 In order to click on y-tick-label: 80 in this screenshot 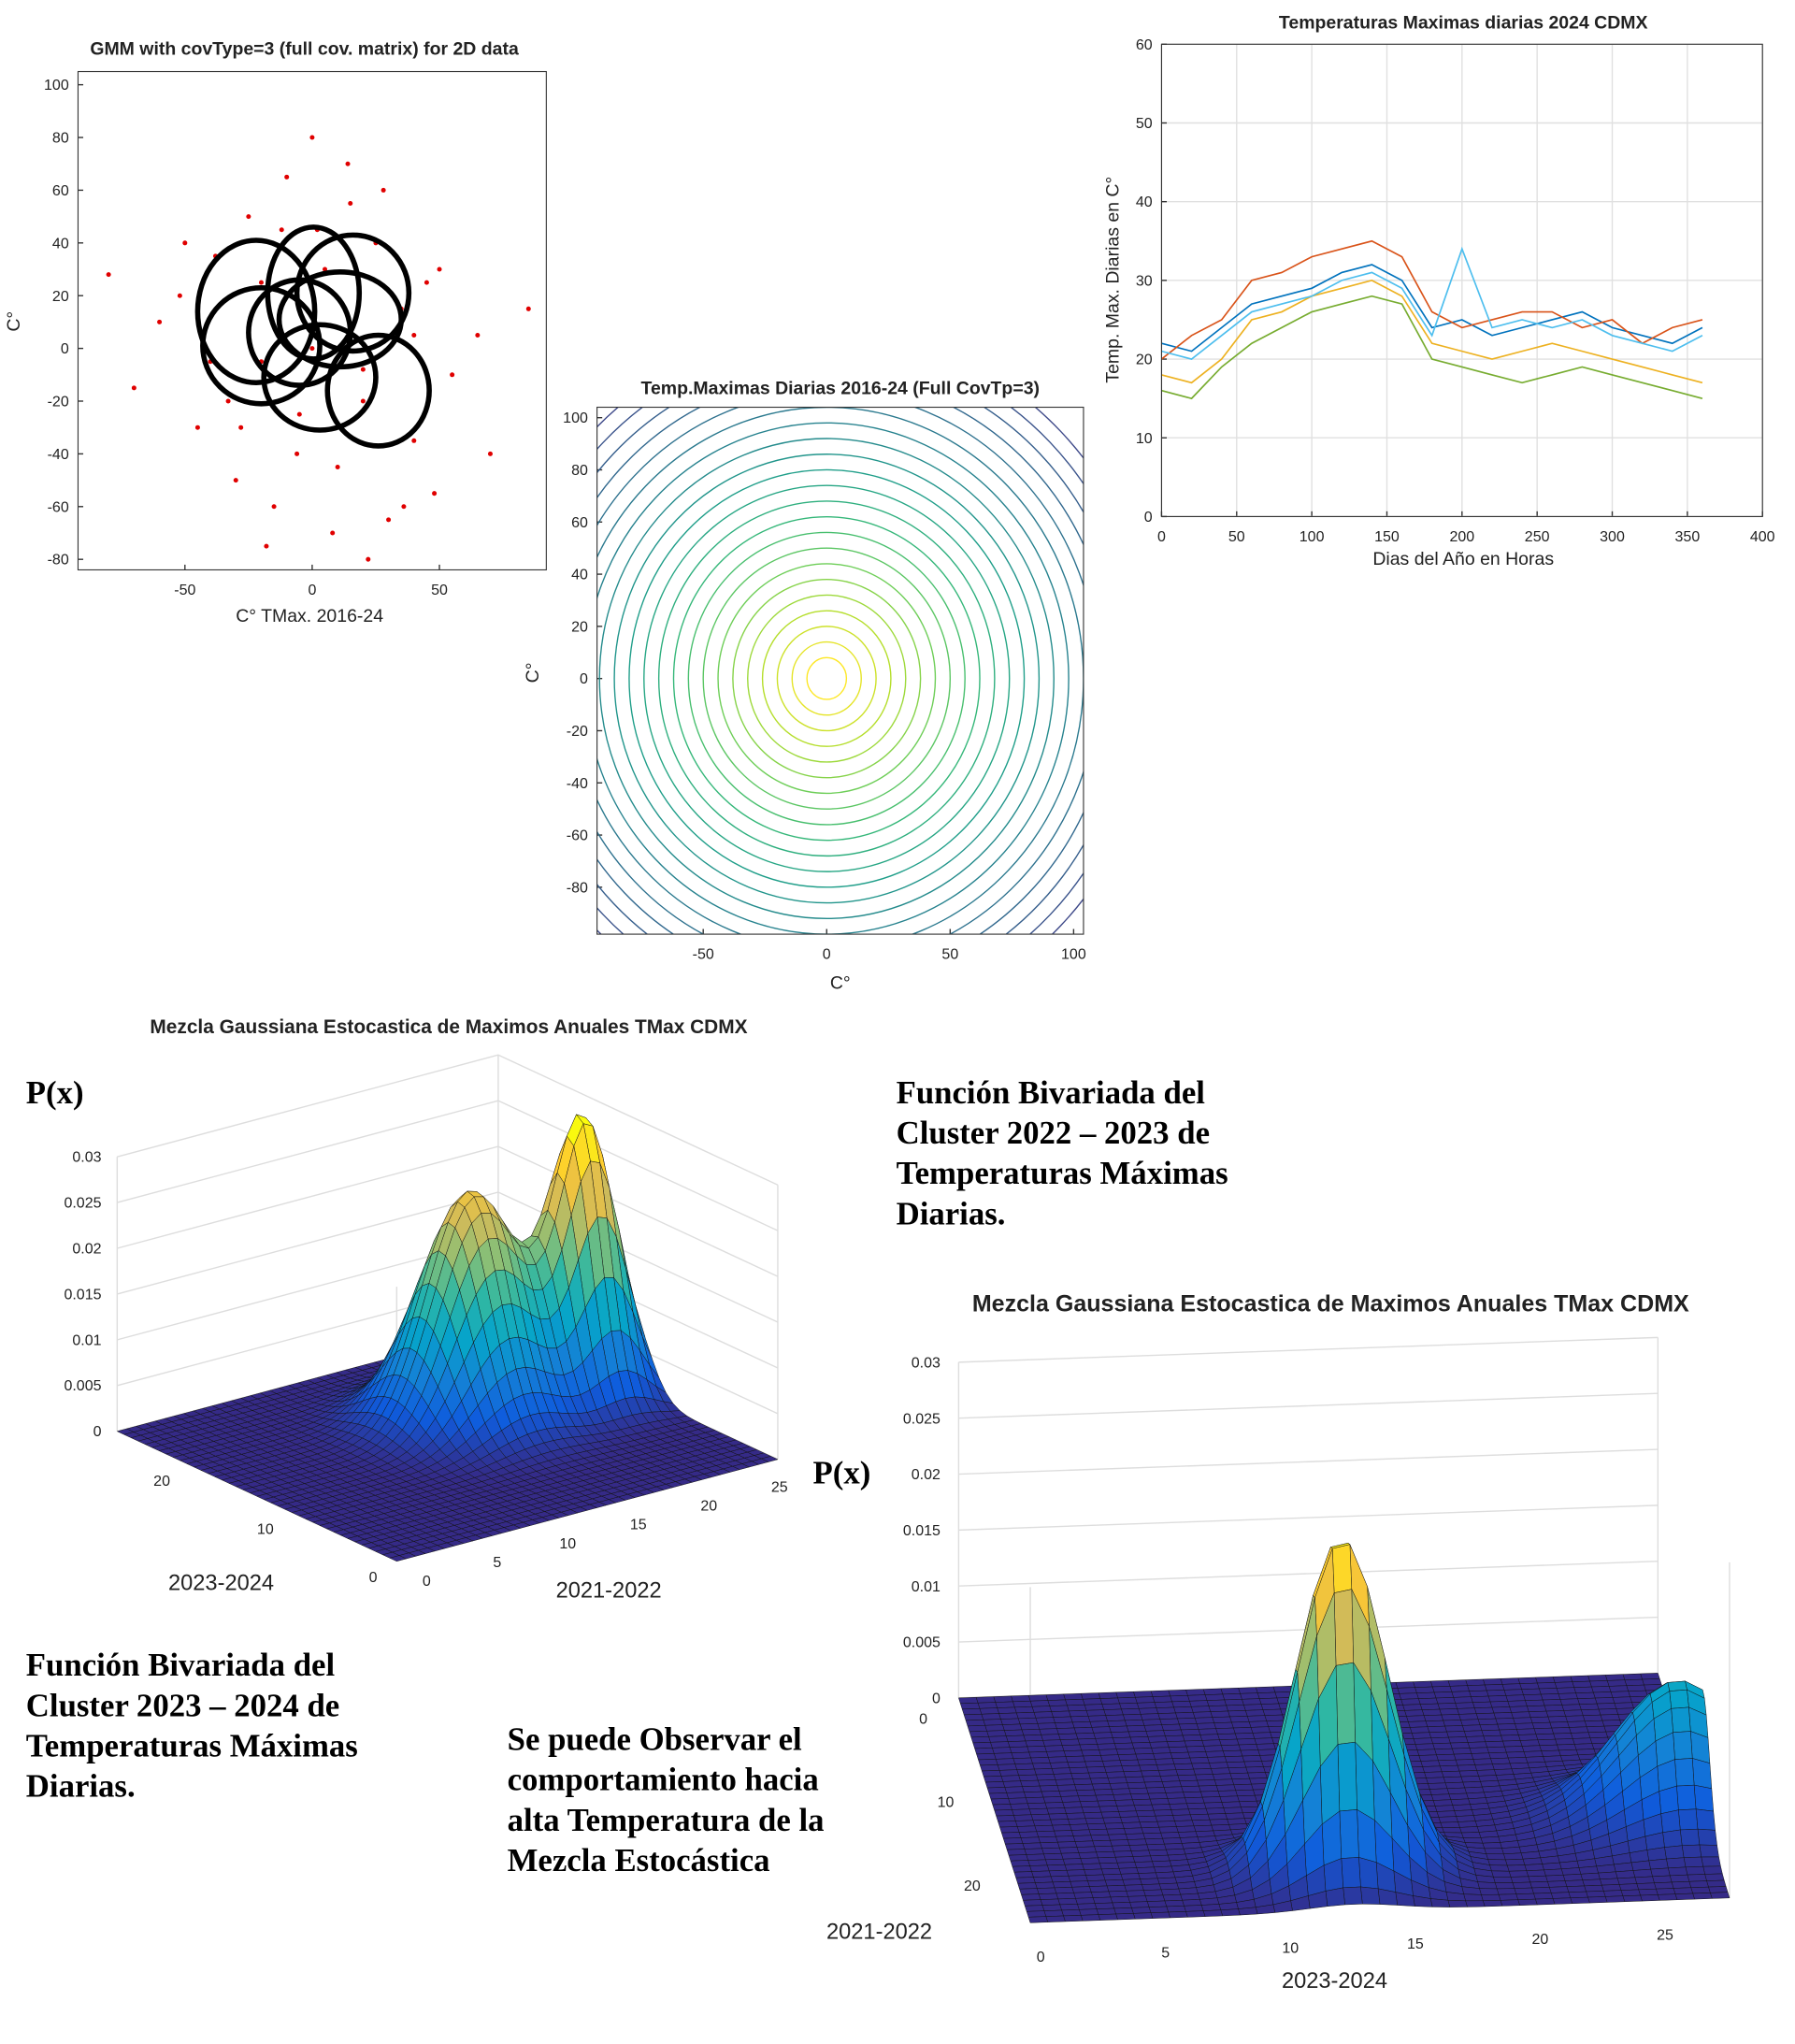, I will do `click(579, 471)`.